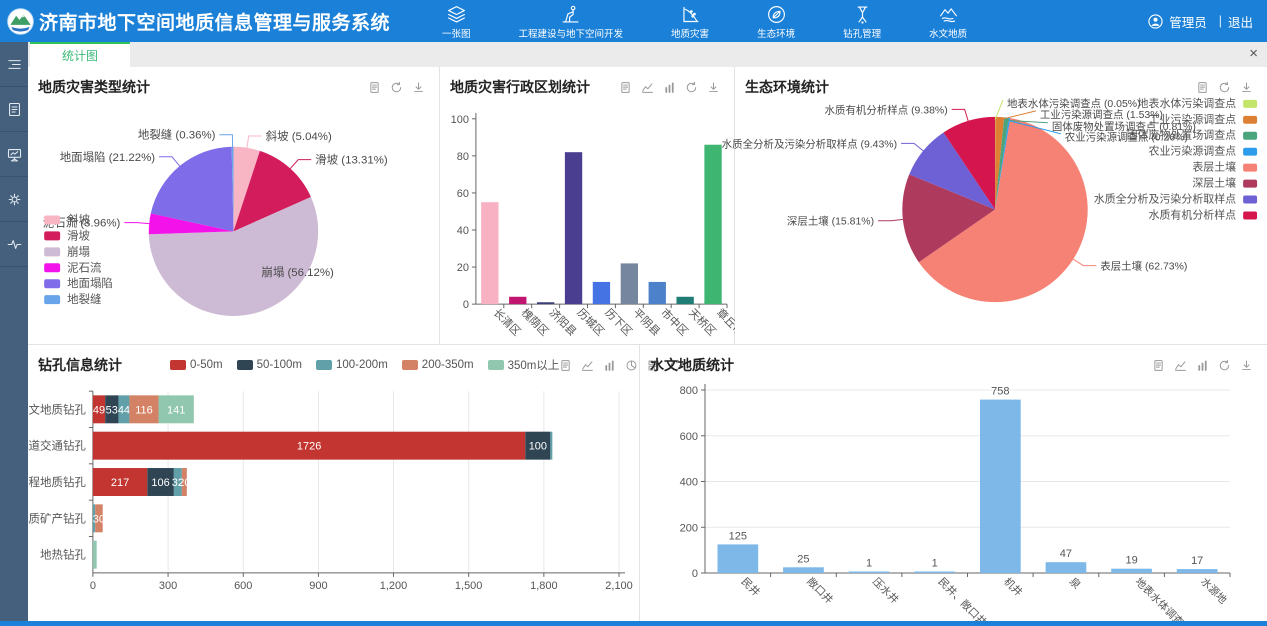 The image size is (1267, 626). Describe the element at coordinates (84, 299) in the screenshot. I see `legend-label: 地裂缝` at that location.